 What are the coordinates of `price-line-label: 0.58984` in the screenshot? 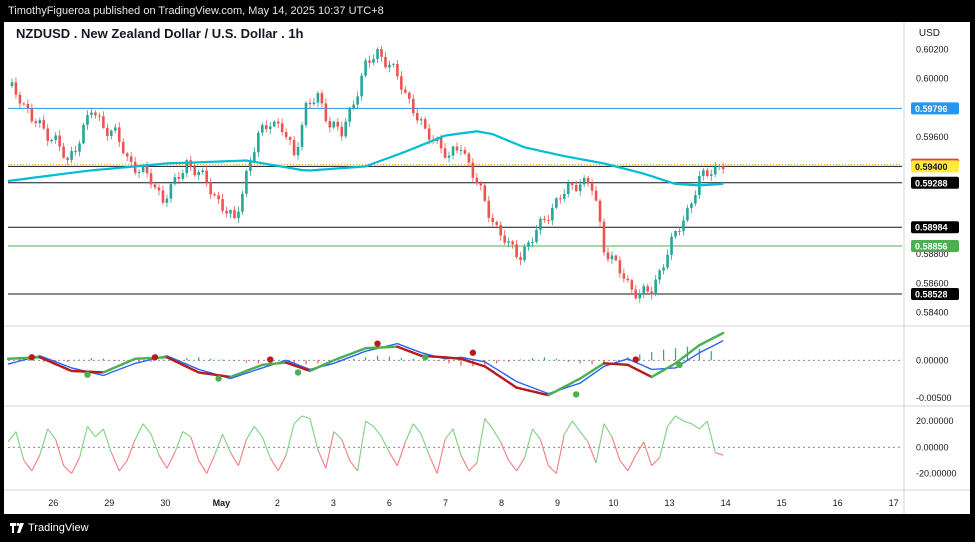 It's located at (931, 228).